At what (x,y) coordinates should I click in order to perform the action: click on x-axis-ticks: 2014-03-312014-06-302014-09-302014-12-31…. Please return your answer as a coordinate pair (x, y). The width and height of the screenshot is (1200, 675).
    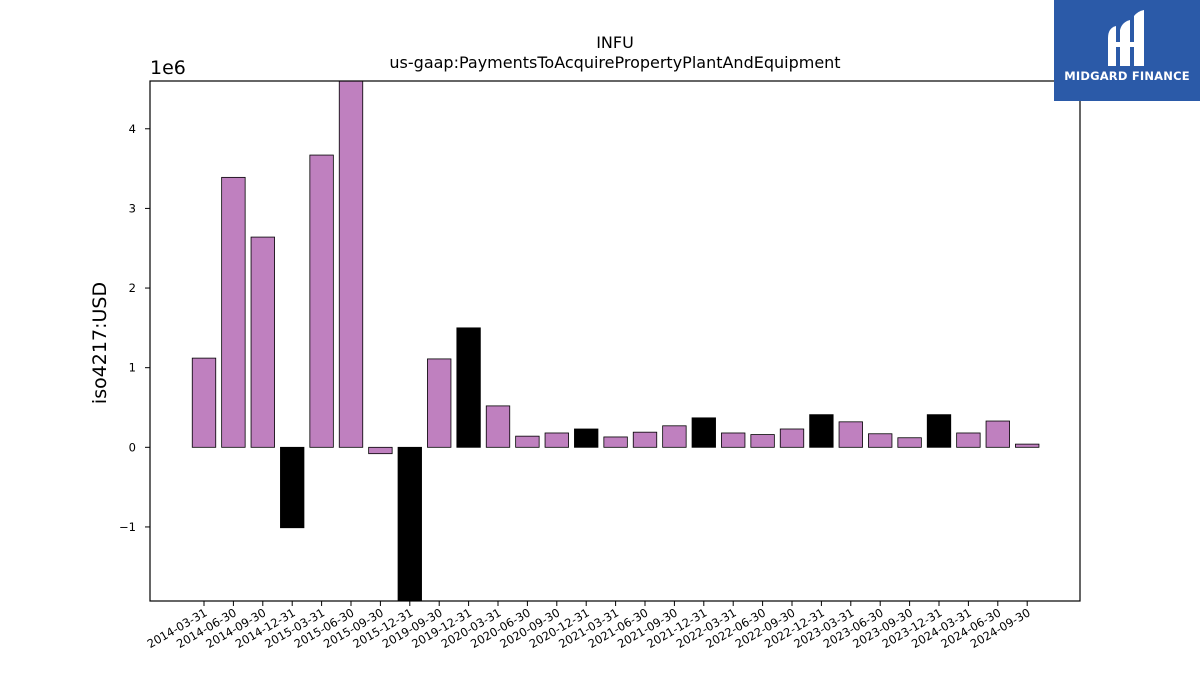
    Looking at the image, I should click on (589, 626).